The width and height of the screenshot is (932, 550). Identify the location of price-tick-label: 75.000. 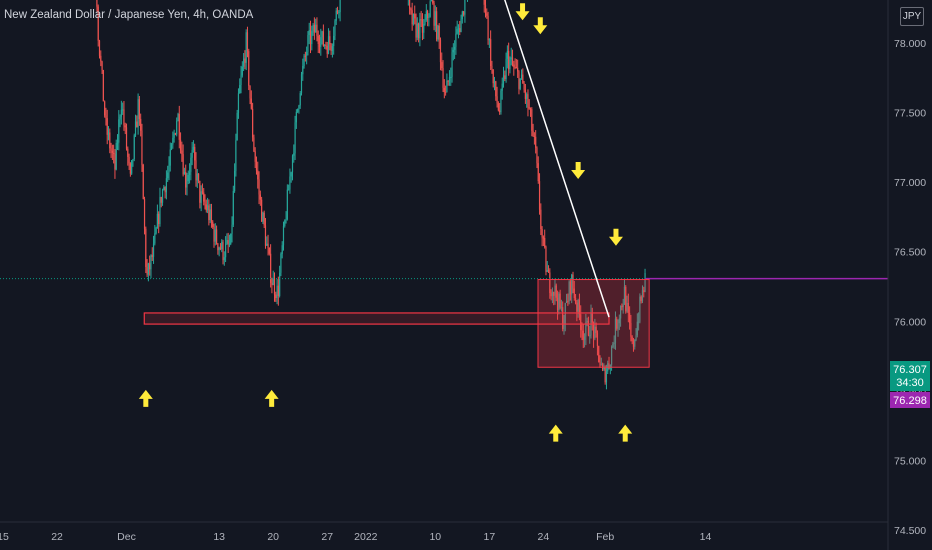
(910, 462).